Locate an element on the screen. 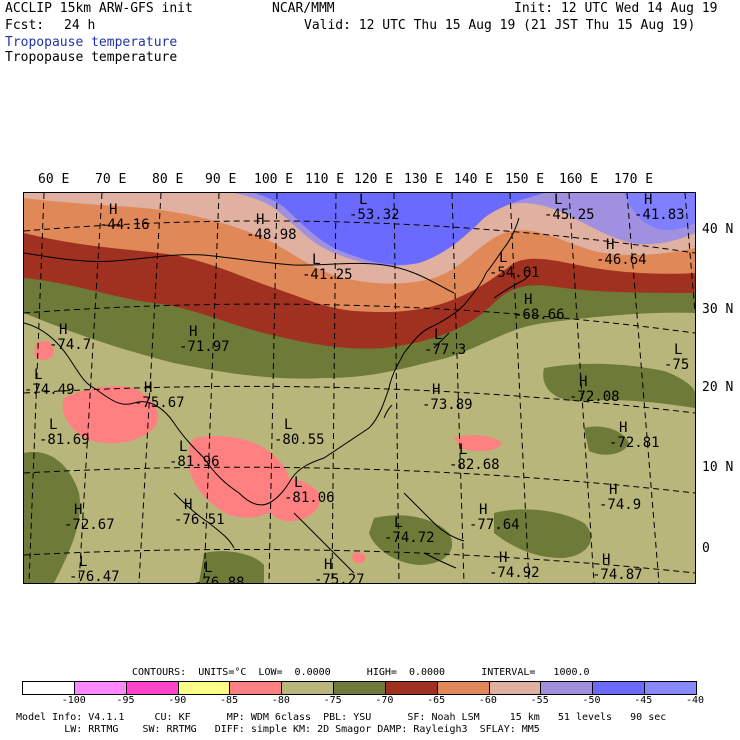 This screenshot has width=740, height=740. field-band-blue is located at coordinates (399, 229).